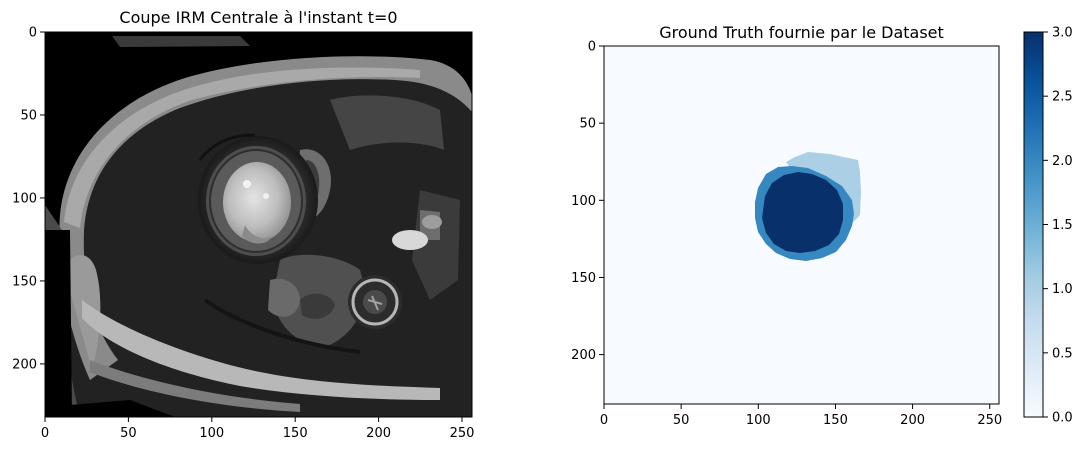 The image size is (1083, 451). Describe the element at coordinates (258, 17) in the screenshot. I see `left-title: Coupe IRM Centrale à l'instant t=0` at that location.